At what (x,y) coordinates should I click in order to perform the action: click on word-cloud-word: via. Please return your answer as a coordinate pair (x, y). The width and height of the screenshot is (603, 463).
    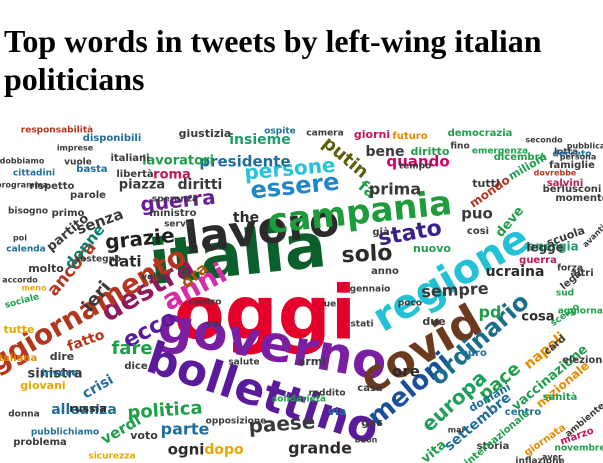
    Looking at the image, I should click on (337, 411).